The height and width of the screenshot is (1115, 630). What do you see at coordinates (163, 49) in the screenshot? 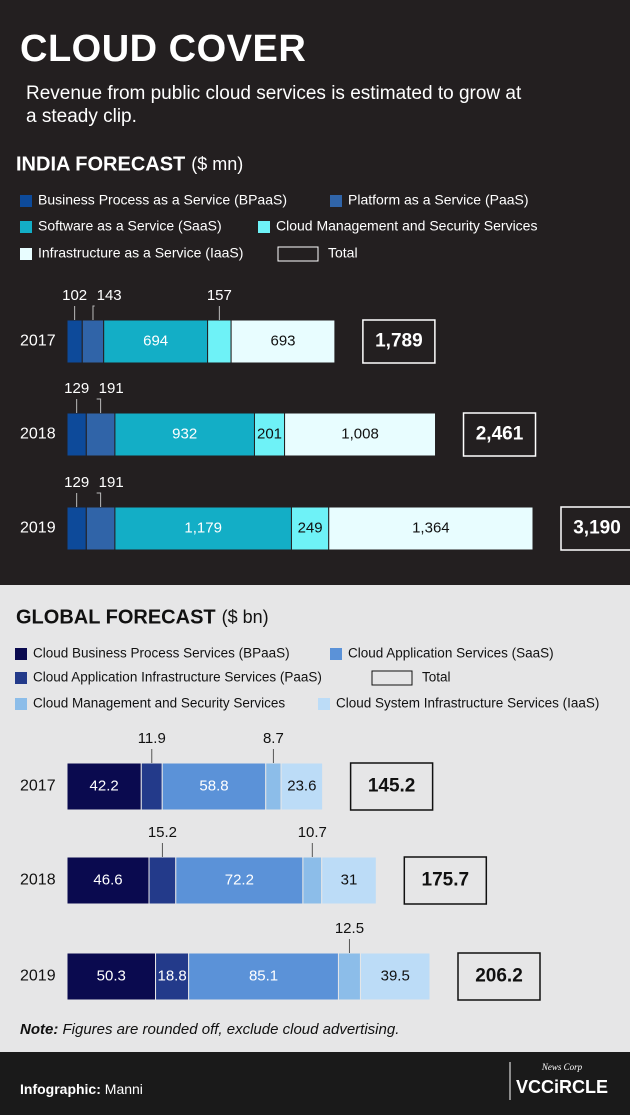
I see `title: CLOUD COVER` at bounding box center [163, 49].